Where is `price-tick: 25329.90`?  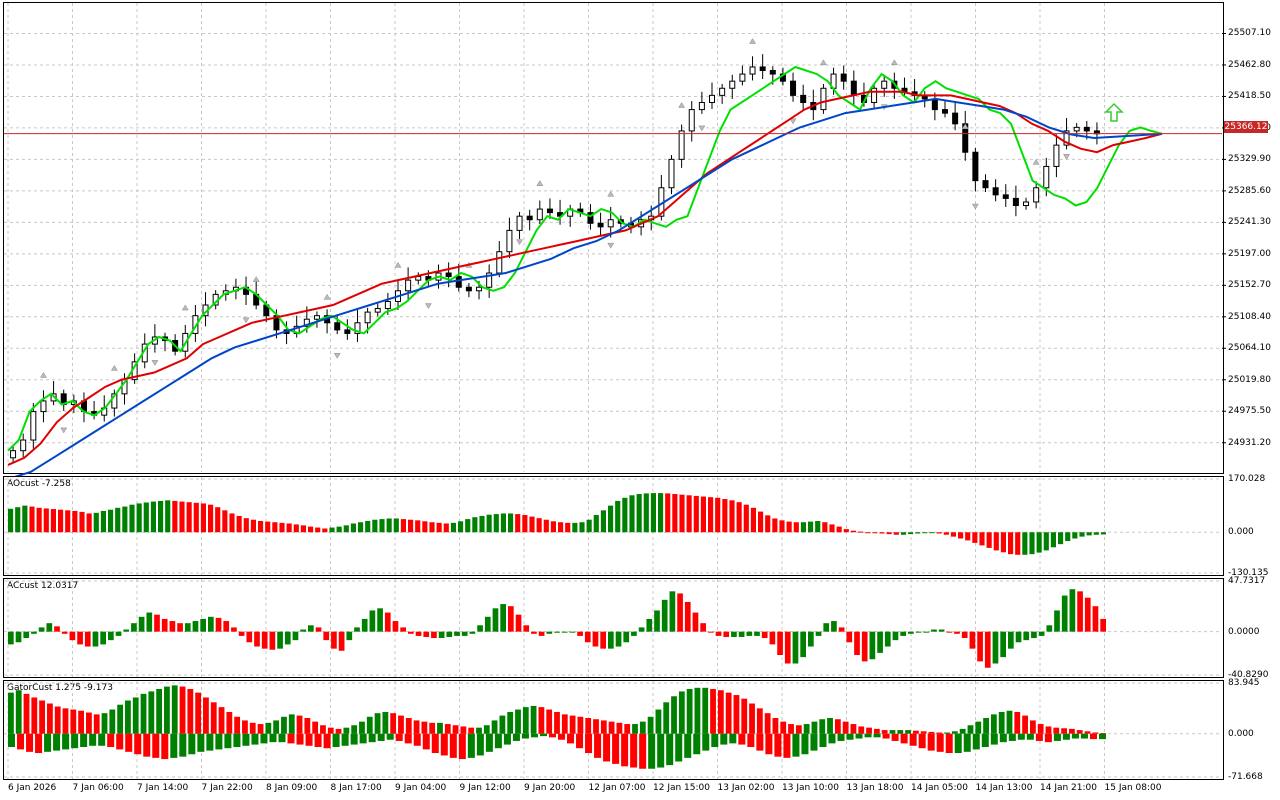
price-tick: 25329.90 is located at coordinates (1249, 159).